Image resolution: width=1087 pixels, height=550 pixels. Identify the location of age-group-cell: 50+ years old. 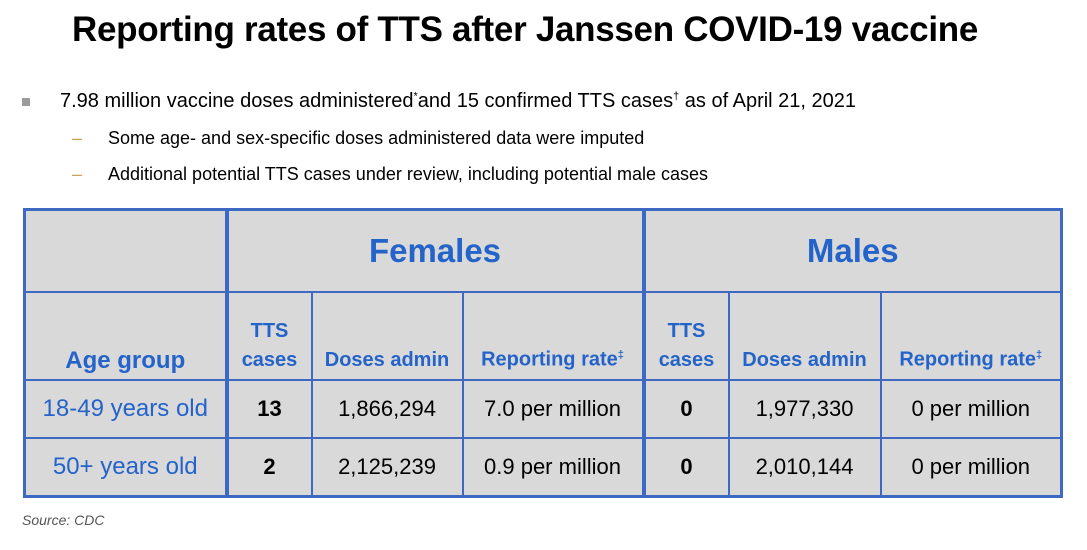
(125, 467).